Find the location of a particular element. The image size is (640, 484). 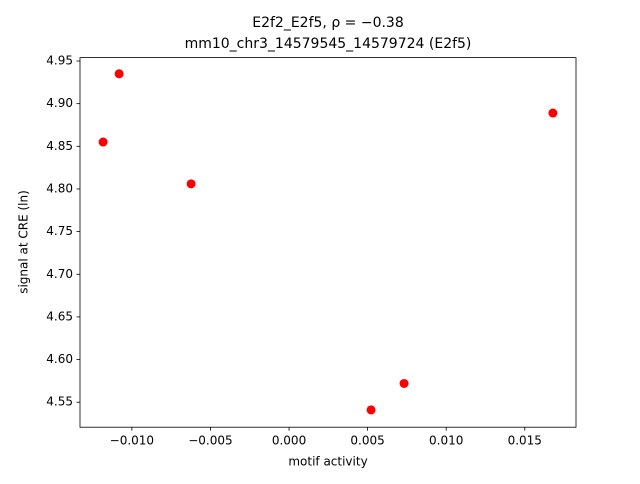

x-tick-label: 0.015 is located at coordinates (525, 441).